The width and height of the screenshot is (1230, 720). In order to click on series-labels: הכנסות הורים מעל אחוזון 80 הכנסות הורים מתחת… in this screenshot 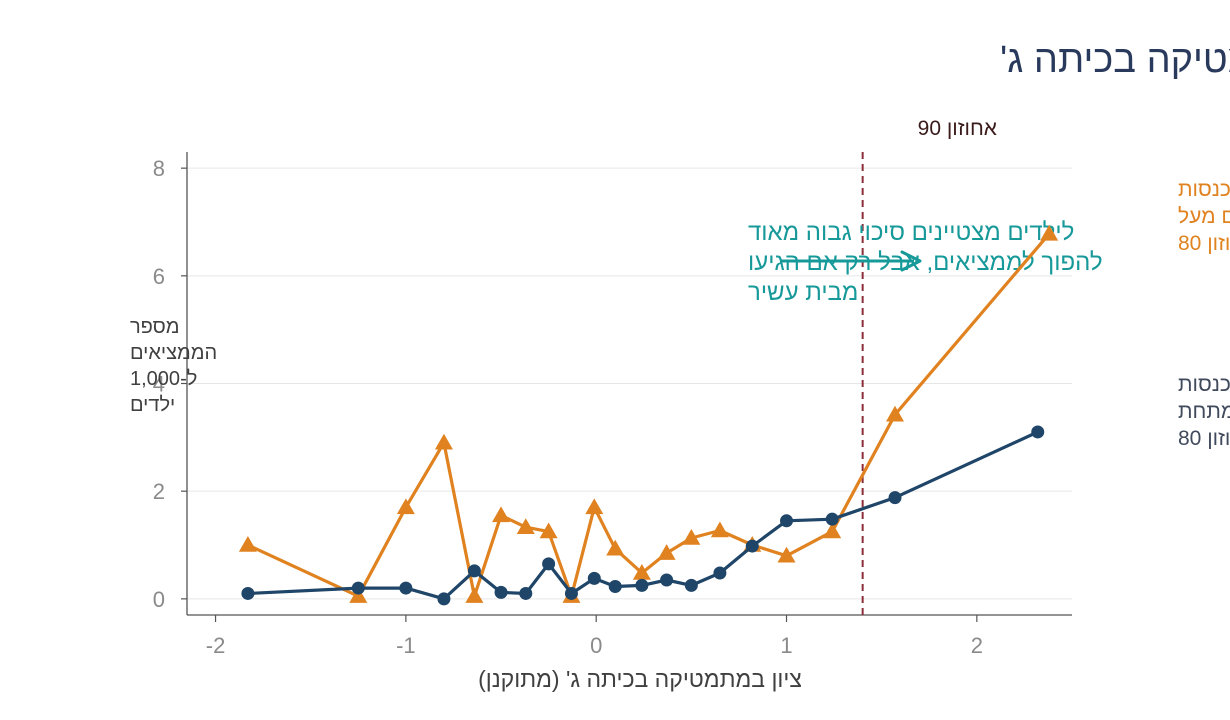, I will do `click(1204, 314)`.